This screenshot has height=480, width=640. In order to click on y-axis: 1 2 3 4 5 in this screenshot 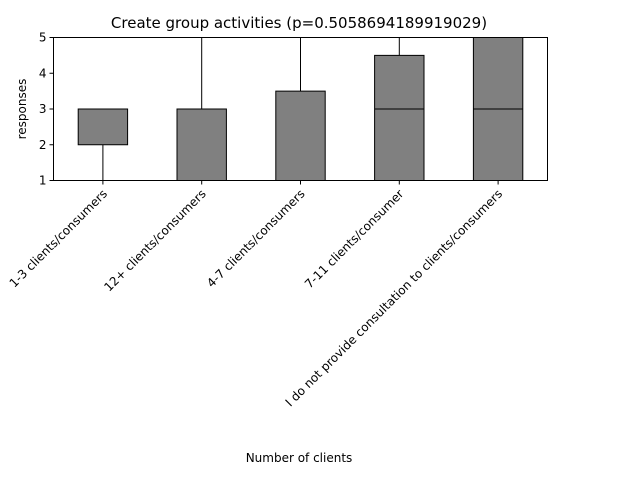, I will do `click(46, 109)`.